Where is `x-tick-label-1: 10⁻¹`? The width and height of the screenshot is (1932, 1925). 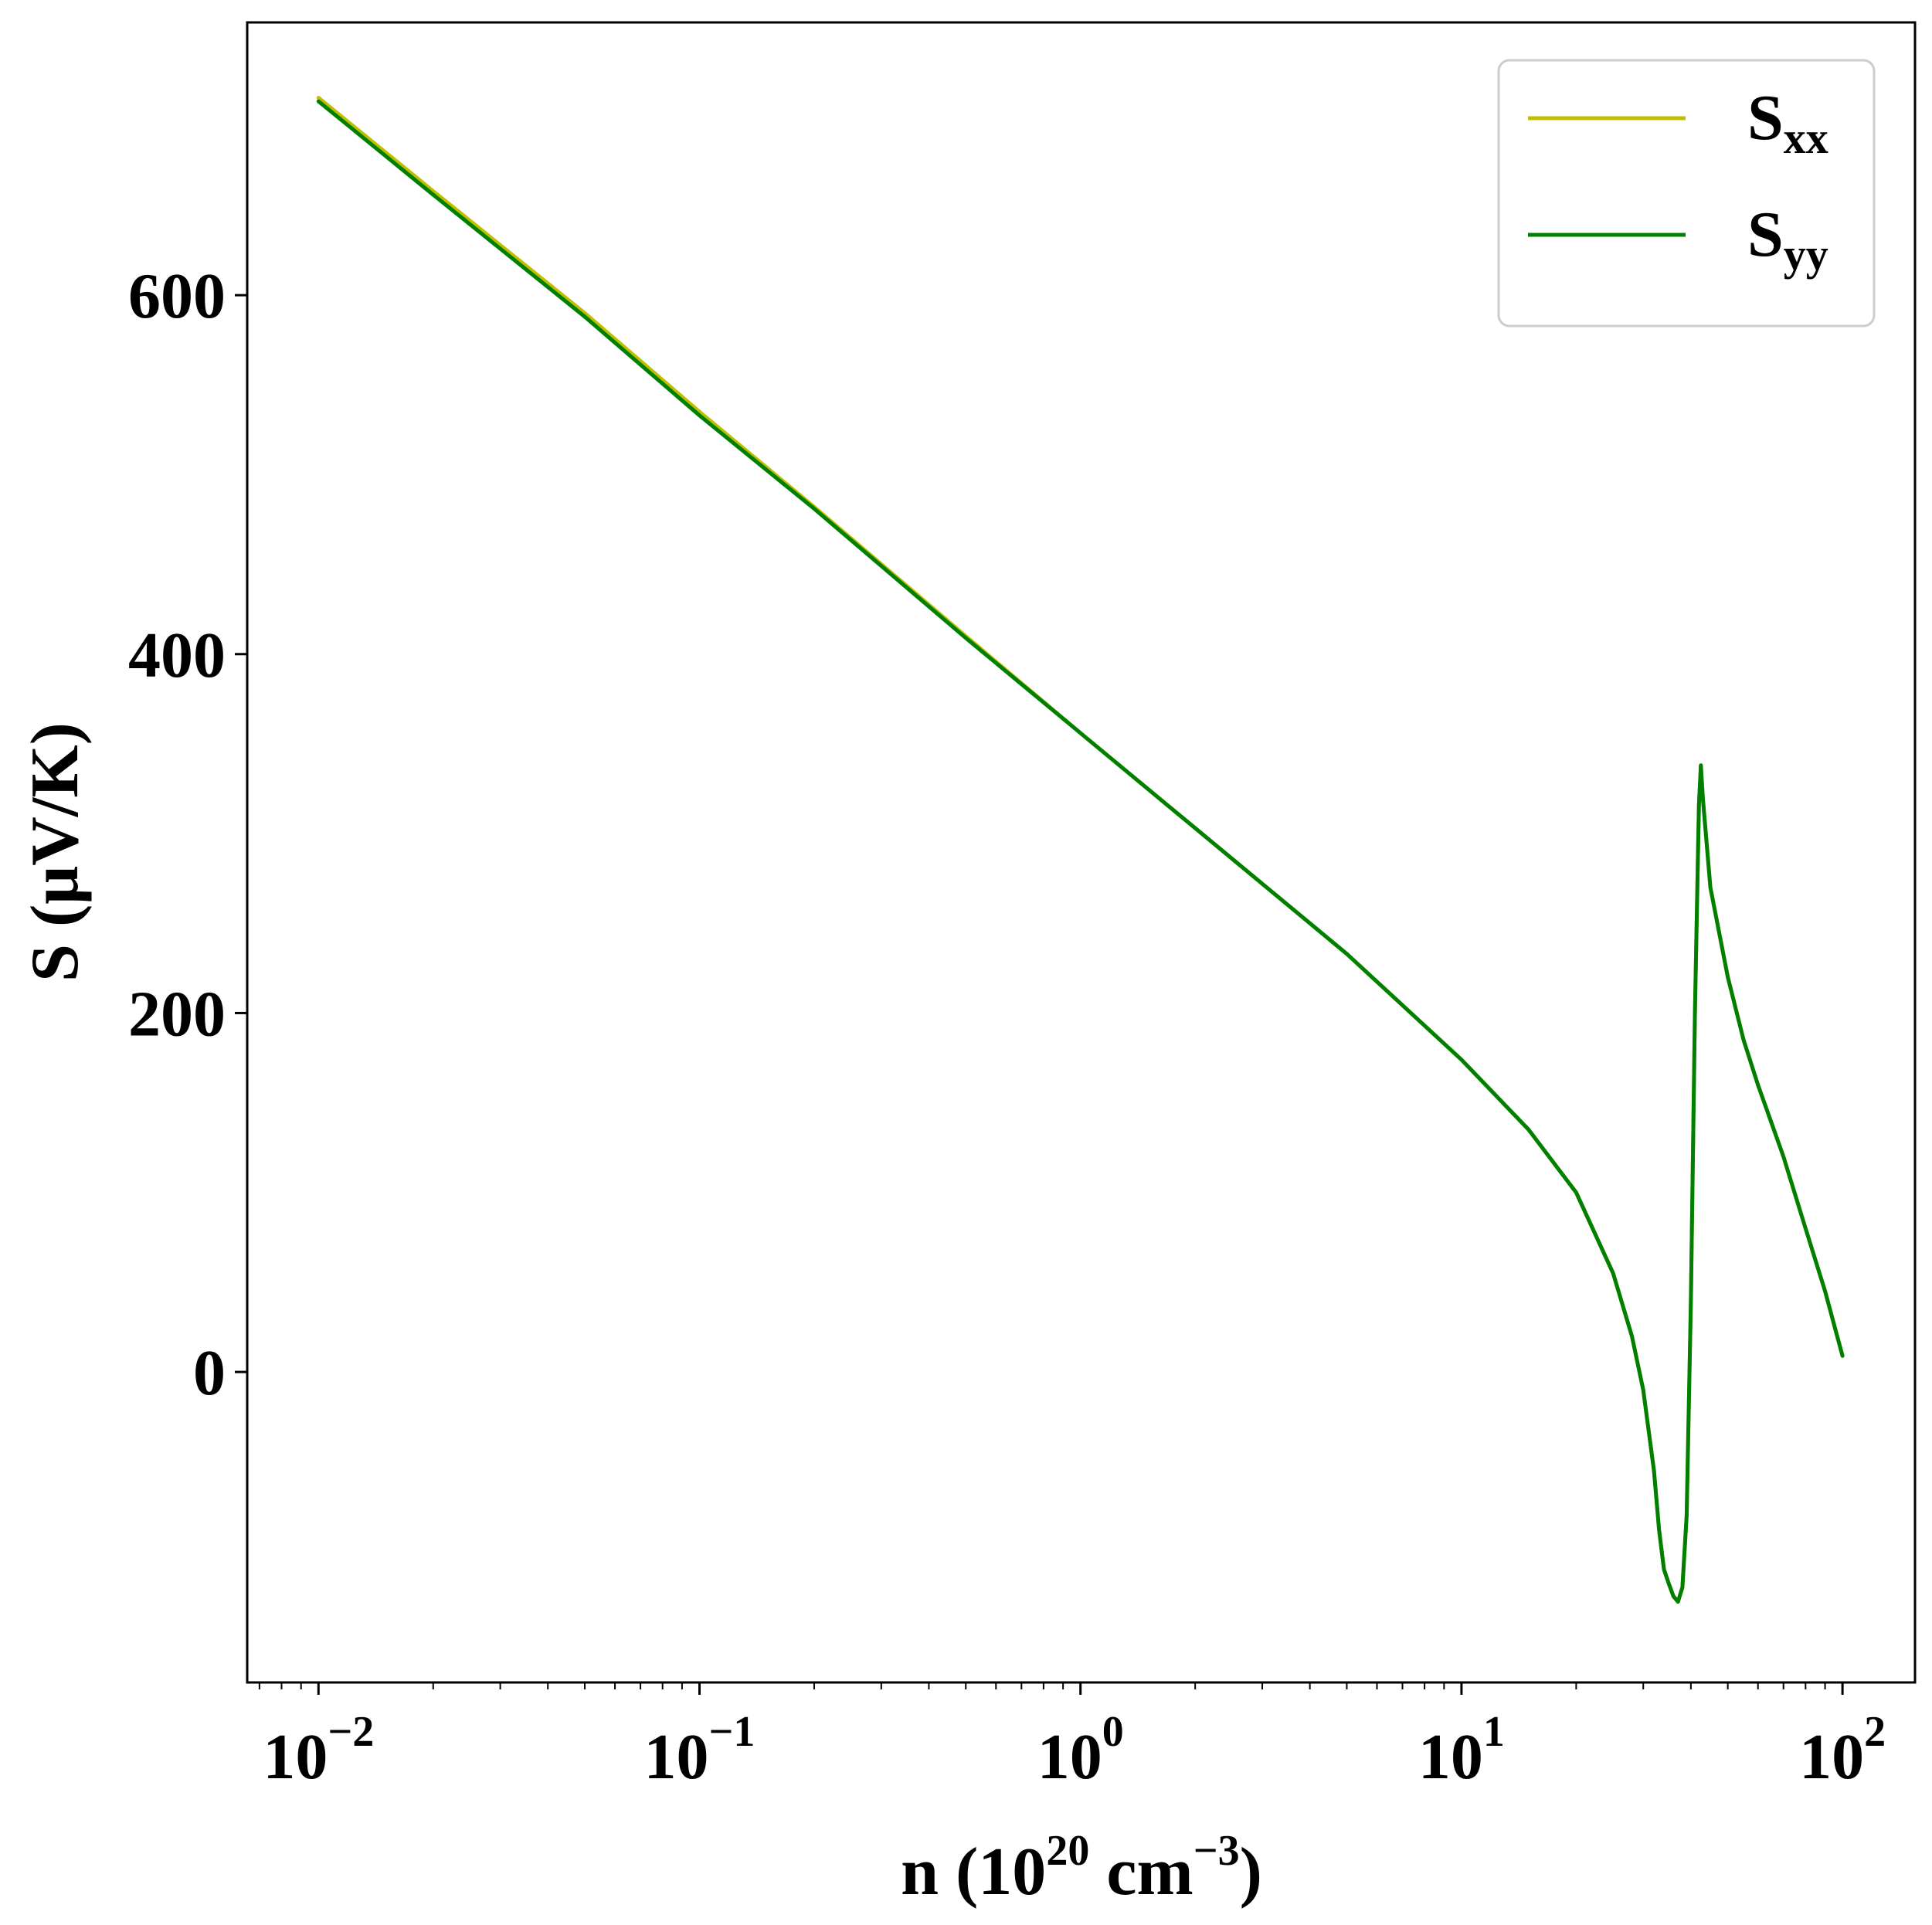 x-tick-label-1: 10⁻¹ is located at coordinates (700, 1750).